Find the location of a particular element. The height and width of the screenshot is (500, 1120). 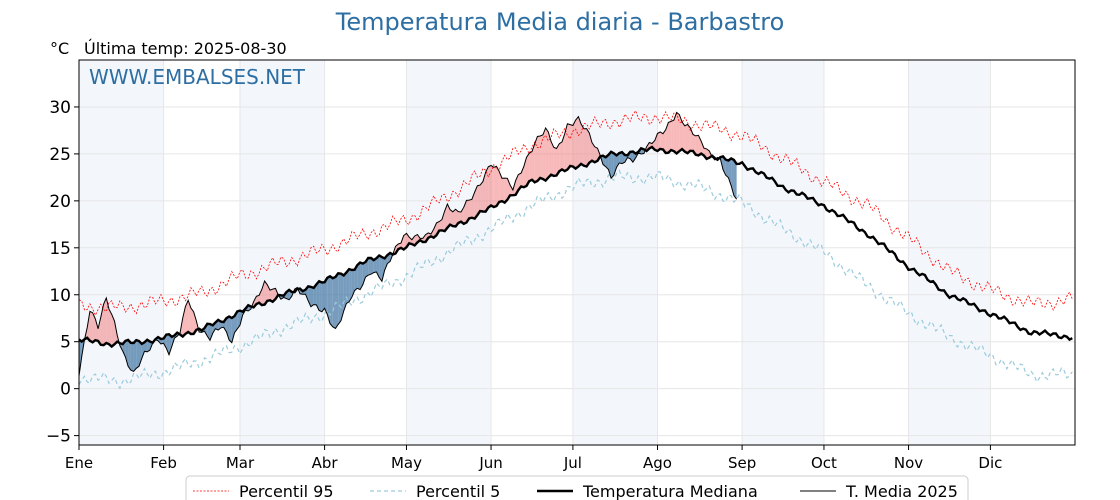

x-tick-label: Jun is located at coordinates (490, 463).